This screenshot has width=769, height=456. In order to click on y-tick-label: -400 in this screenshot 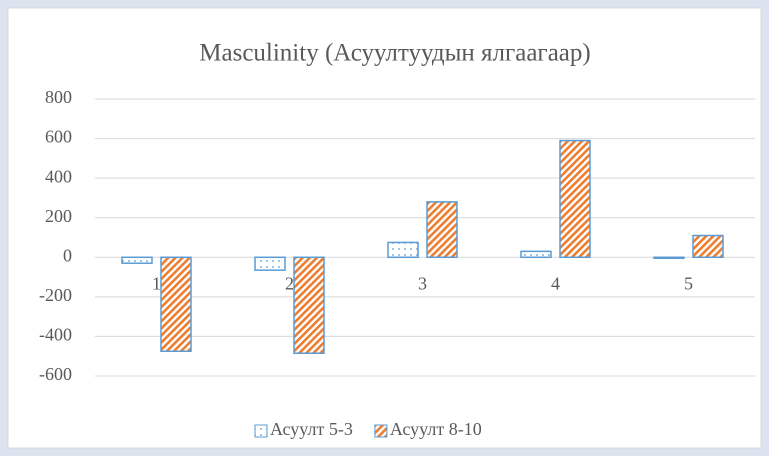, I will do `click(55, 335)`.